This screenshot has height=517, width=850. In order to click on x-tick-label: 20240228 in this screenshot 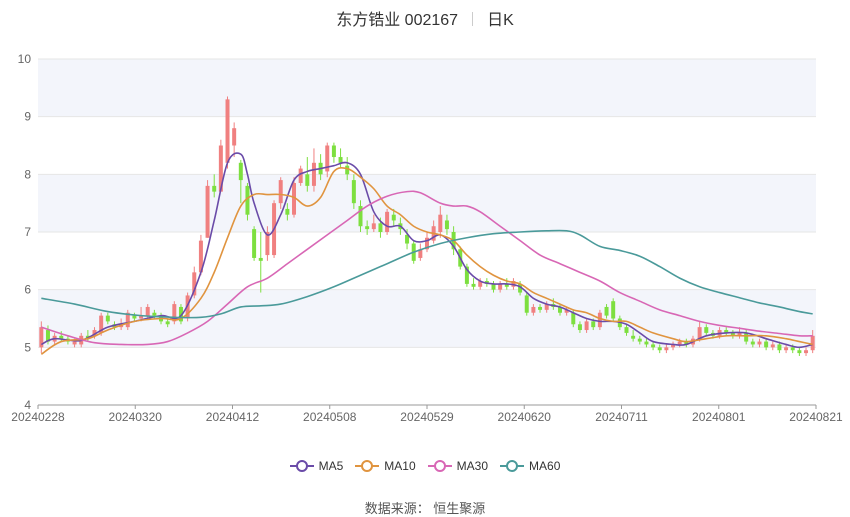, I will do `click(38, 417)`.